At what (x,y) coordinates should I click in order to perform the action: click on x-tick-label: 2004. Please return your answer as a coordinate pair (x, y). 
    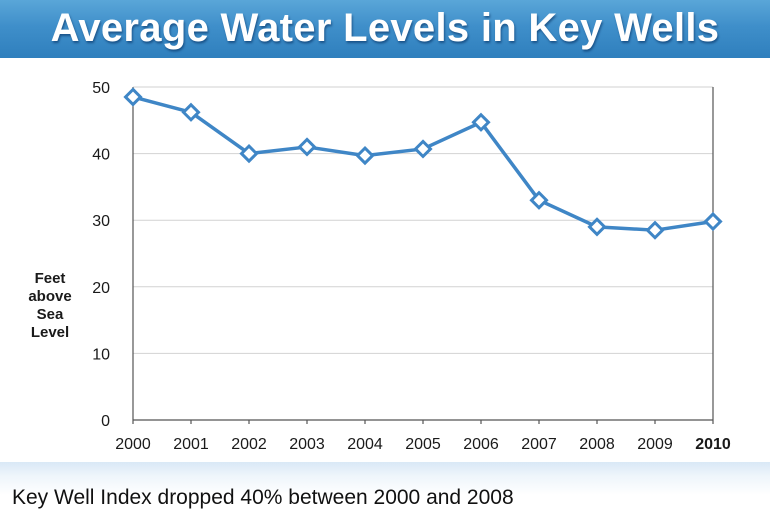
    Looking at the image, I should click on (365, 444).